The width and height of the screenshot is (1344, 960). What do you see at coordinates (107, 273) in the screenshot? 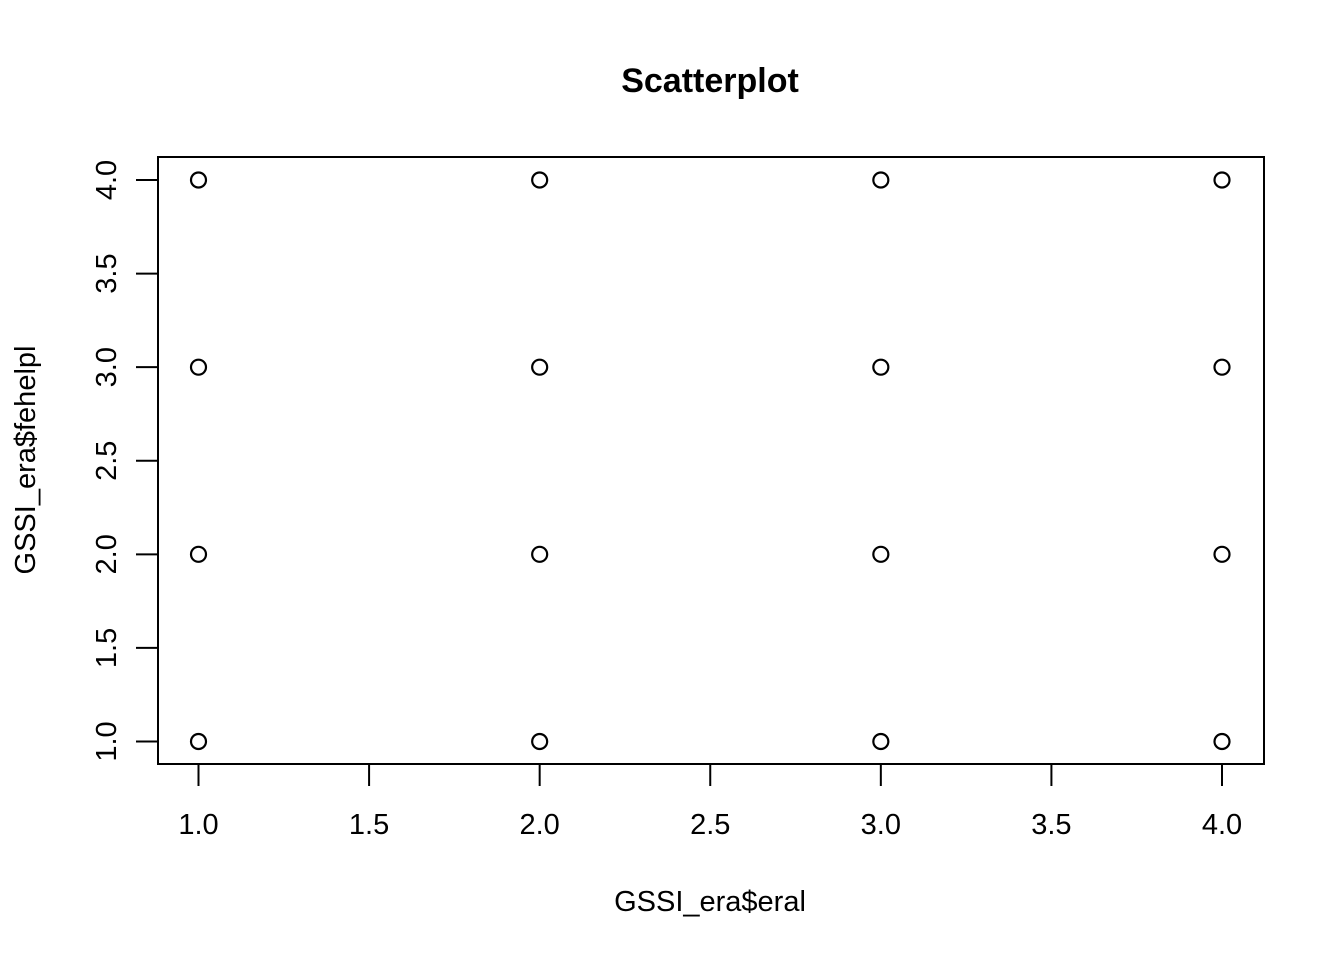
I see `y-tick-label: 3.5` at bounding box center [107, 273].